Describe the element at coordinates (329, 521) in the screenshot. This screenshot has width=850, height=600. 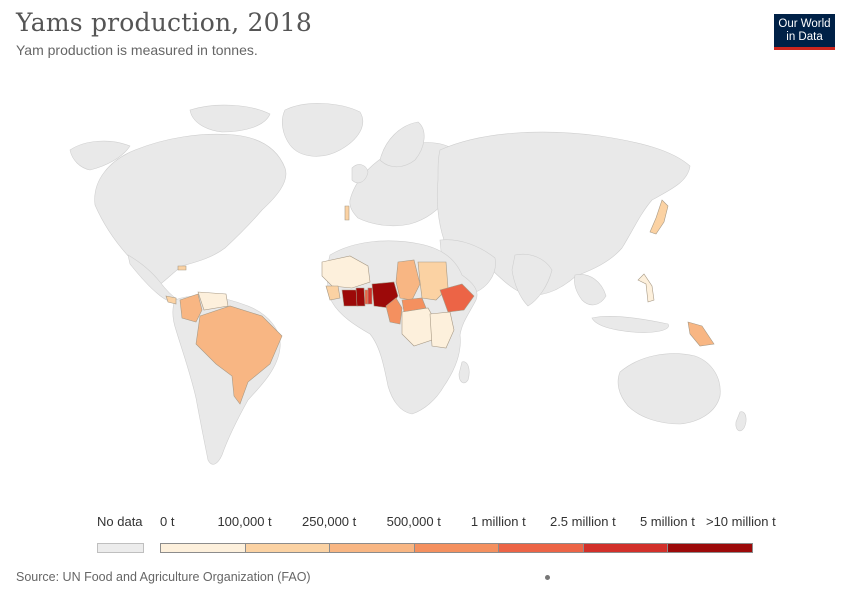
I see `legend-label-2: 250,000 t` at that location.